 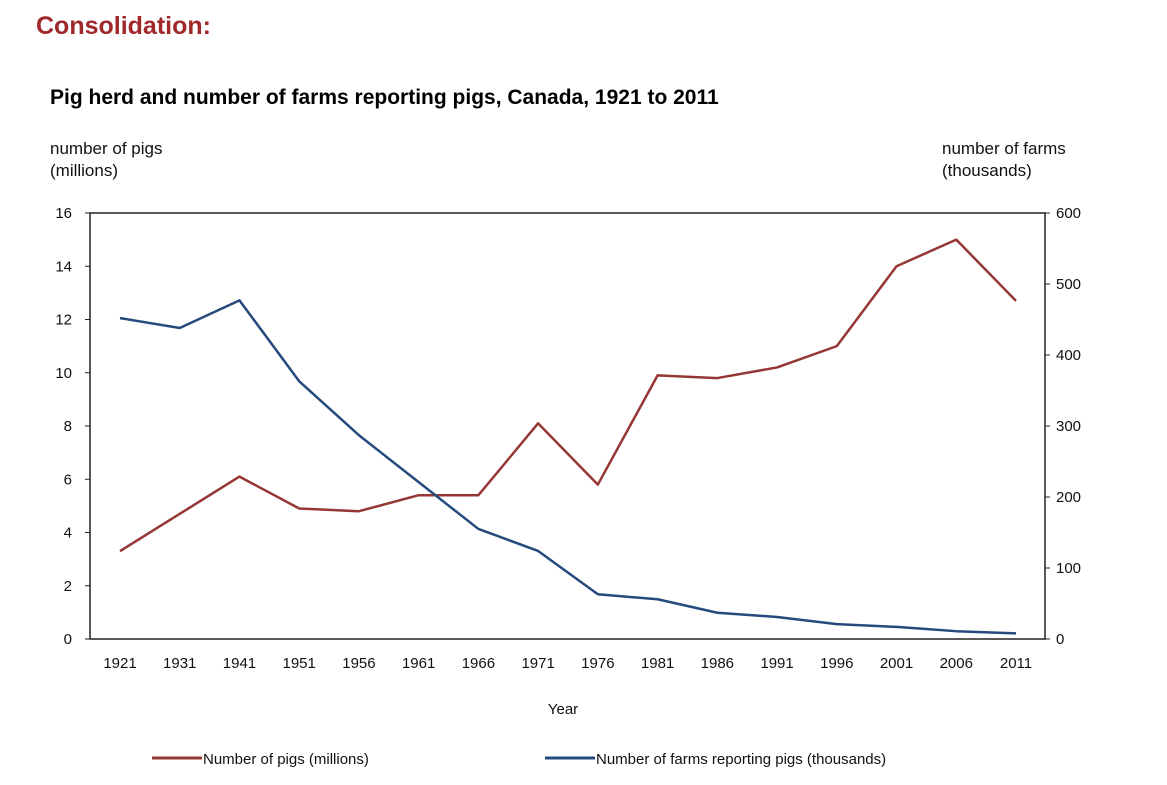 I want to click on right-tick-label: 300, so click(x=1068, y=426).